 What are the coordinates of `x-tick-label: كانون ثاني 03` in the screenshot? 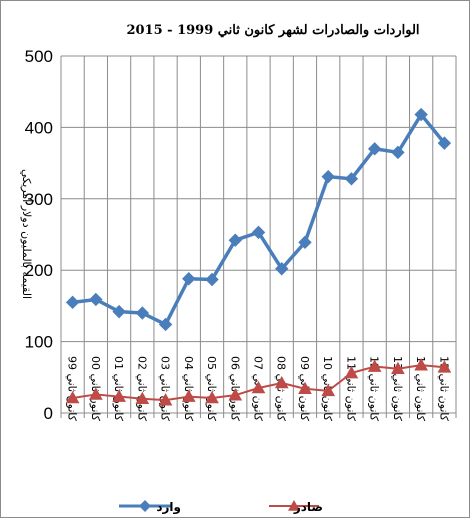 It's located at (165, 389).